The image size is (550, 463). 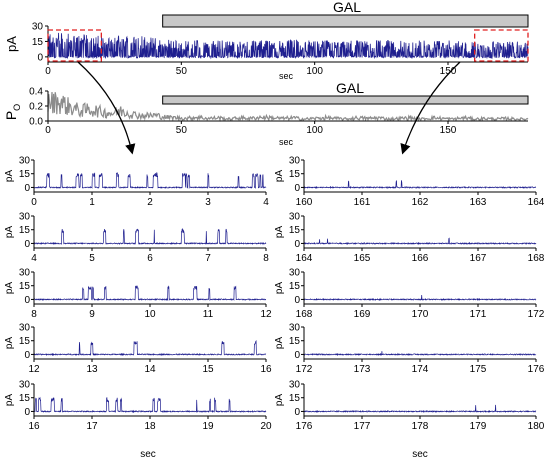 I want to click on detail-xtick-label: 18, so click(x=150, y=426).